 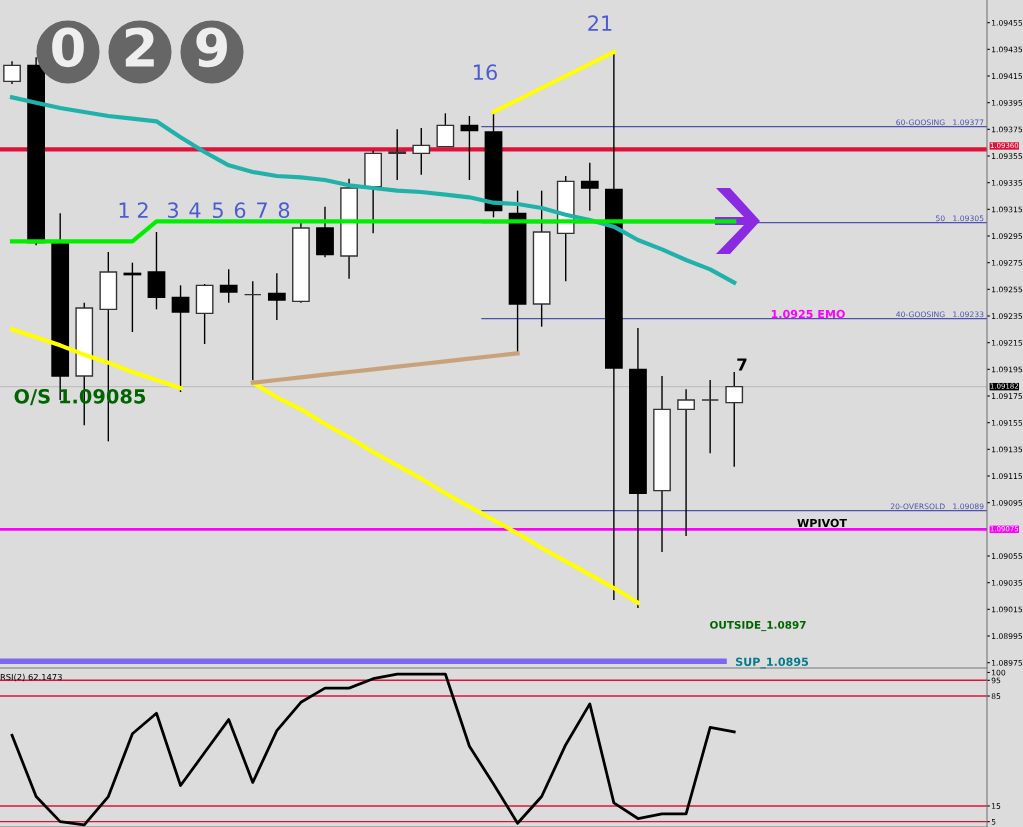 I want to click on annotation: WPIVOT, so click(x=822, y=523).